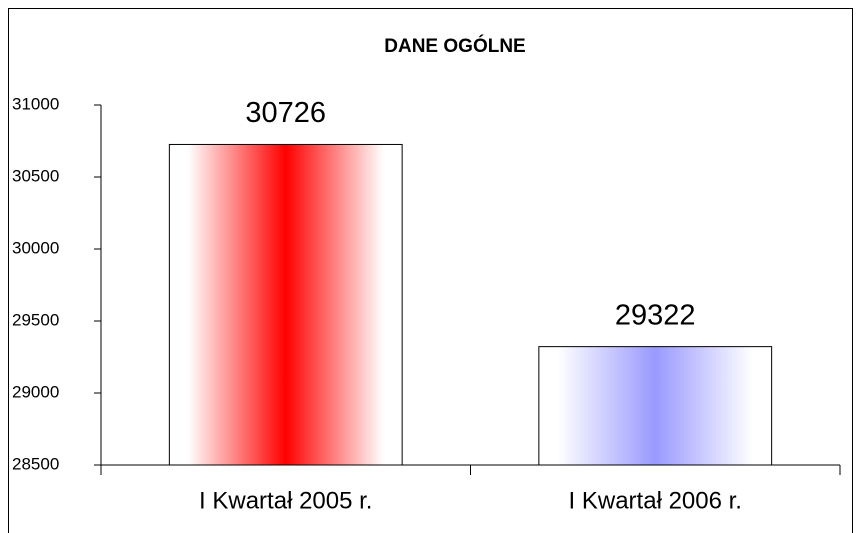 Image resolution: width=861 pixels, height=533 pixels. What do you see at coordinates (655, 406) in the screenshot?
I see `bar` at bounding box center [655, 406].